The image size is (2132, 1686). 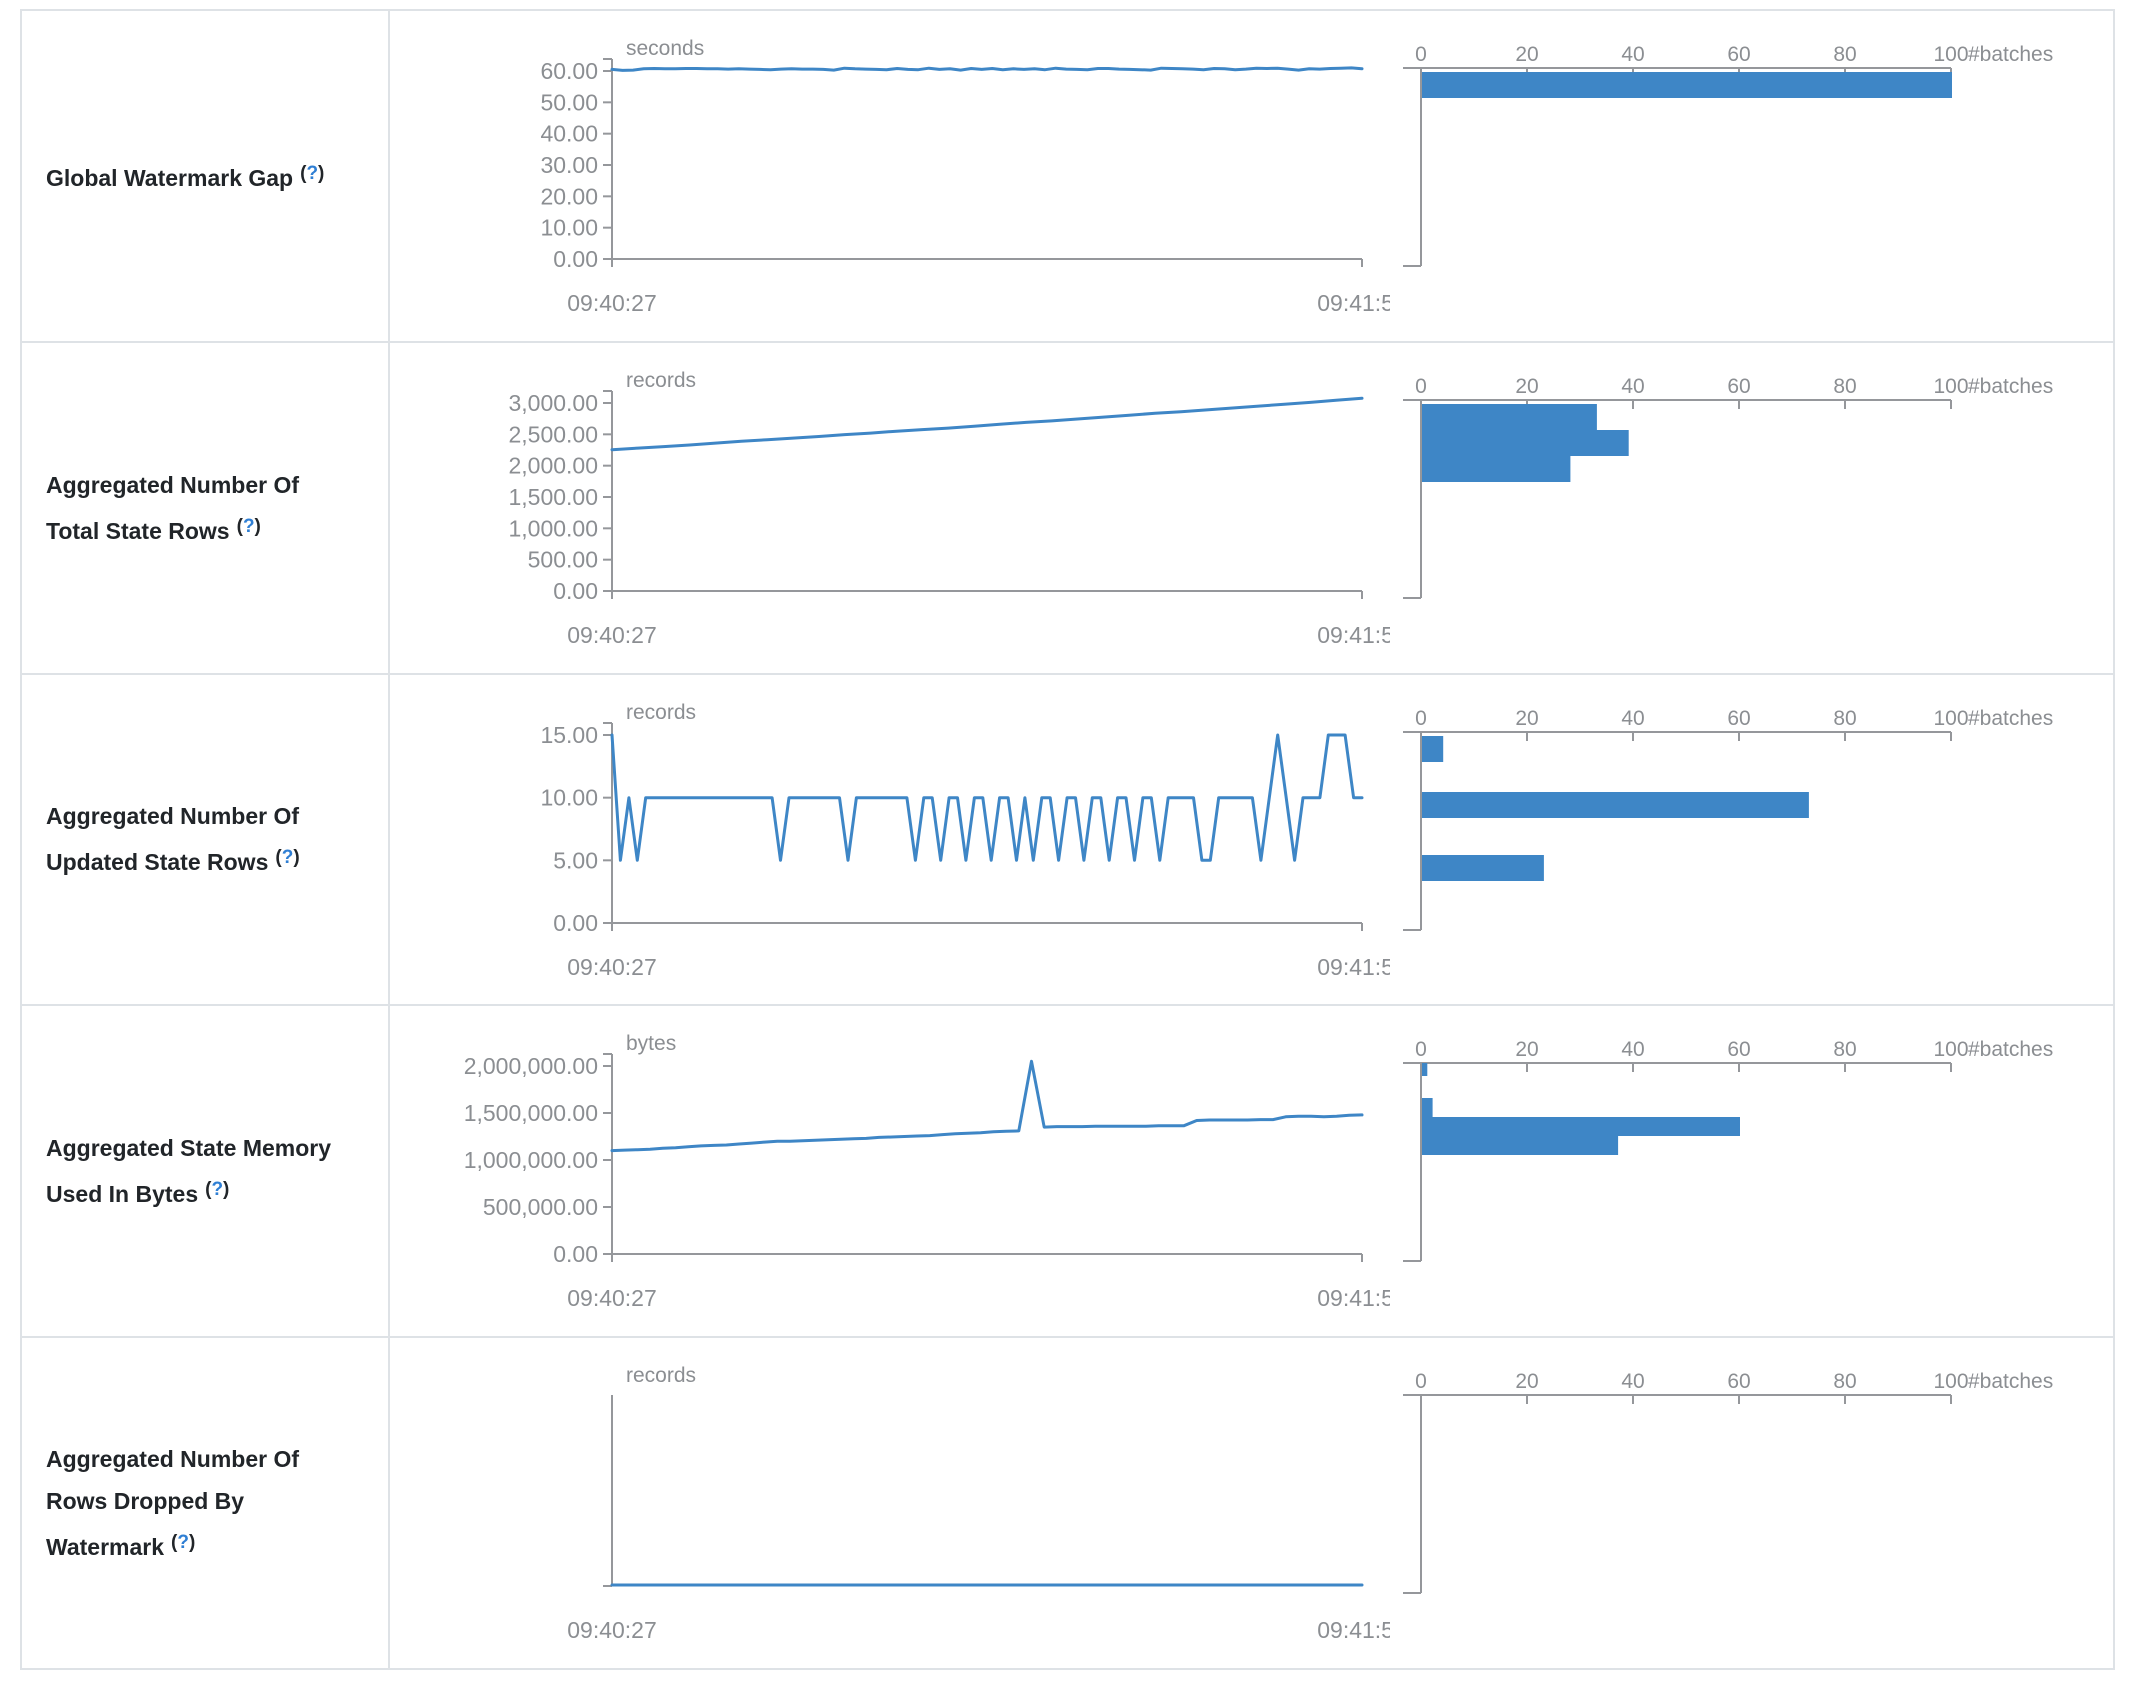 I want to click on axis-tick-label: 20.00, so click(x=569, y=196).